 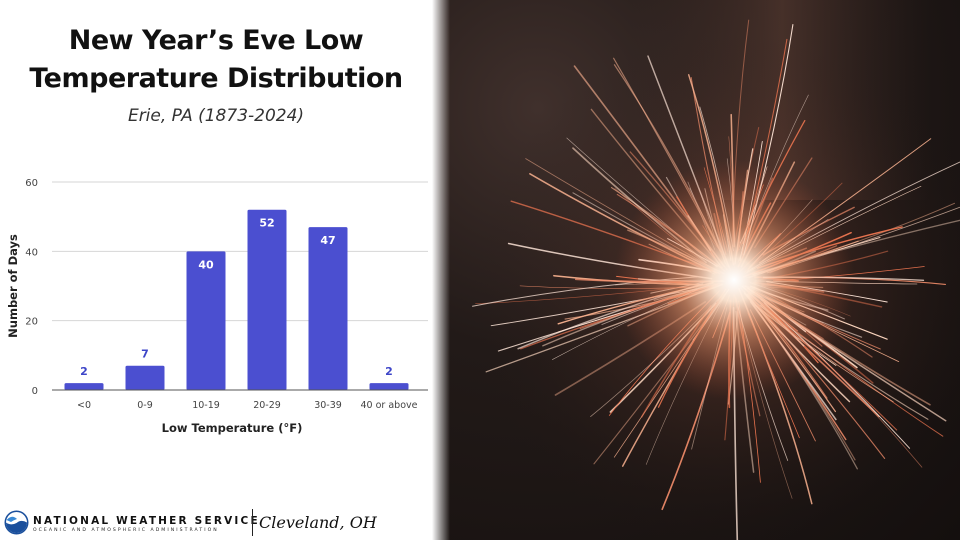 I want to click on chart-gridlines, so click(x=240, y=251).